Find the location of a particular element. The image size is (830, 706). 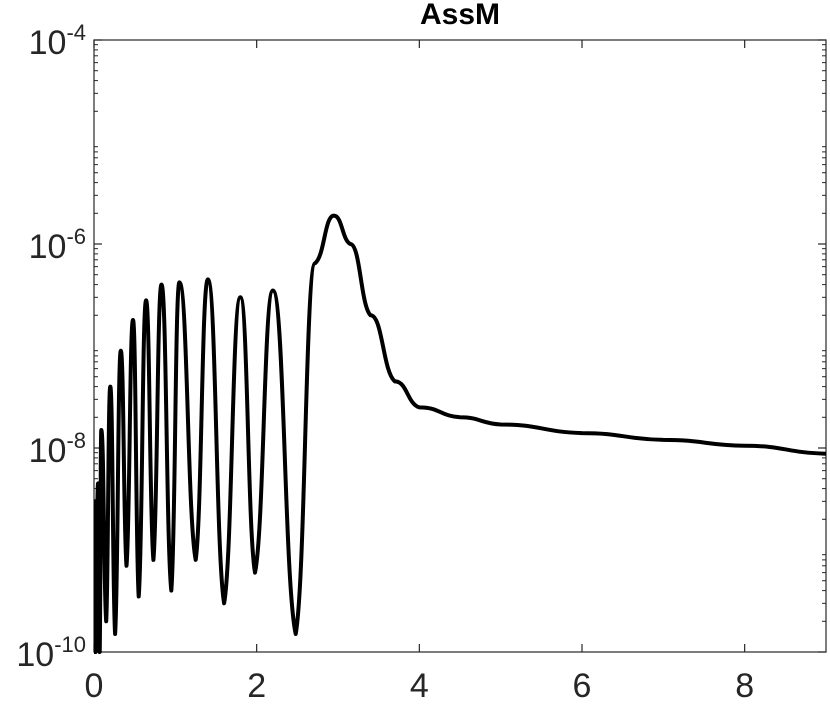

chart-title: AssM is located at coordinates (460, 15).